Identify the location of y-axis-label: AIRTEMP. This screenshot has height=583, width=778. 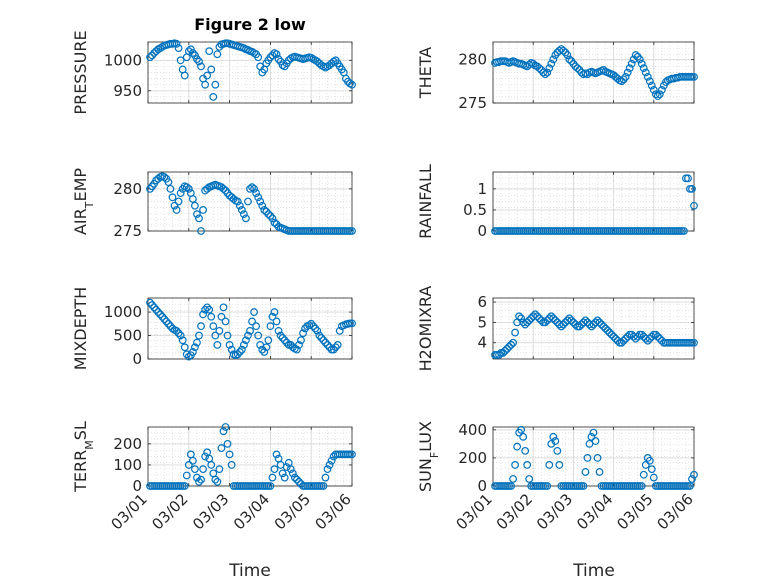
(83, 201).